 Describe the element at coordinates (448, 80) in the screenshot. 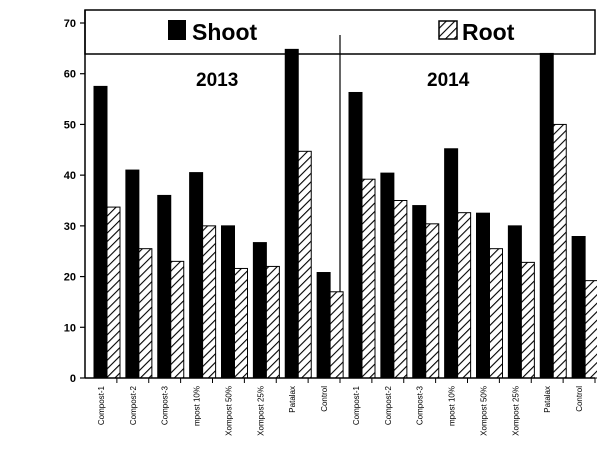

I see `group-label-2014: 2014` at that location.